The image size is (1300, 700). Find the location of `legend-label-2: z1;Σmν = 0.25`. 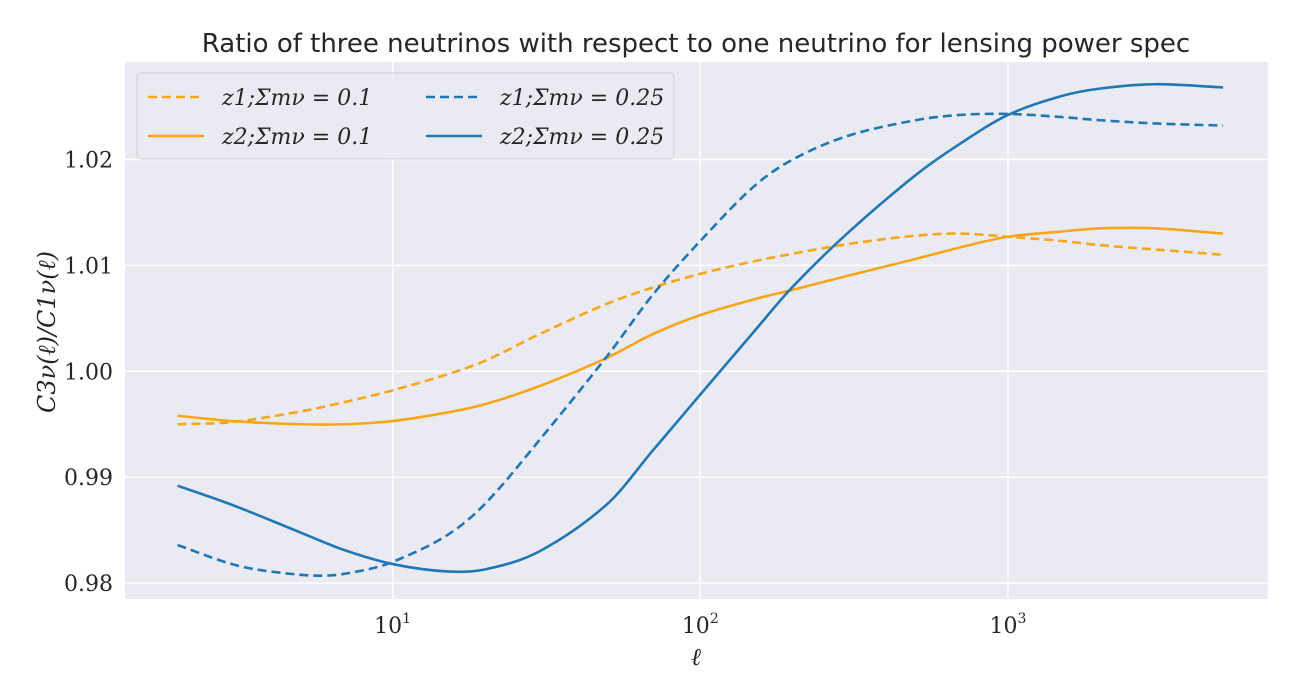

legend-label-2: z1;Σmν = 0.25 is located at coordinates (581, 98).